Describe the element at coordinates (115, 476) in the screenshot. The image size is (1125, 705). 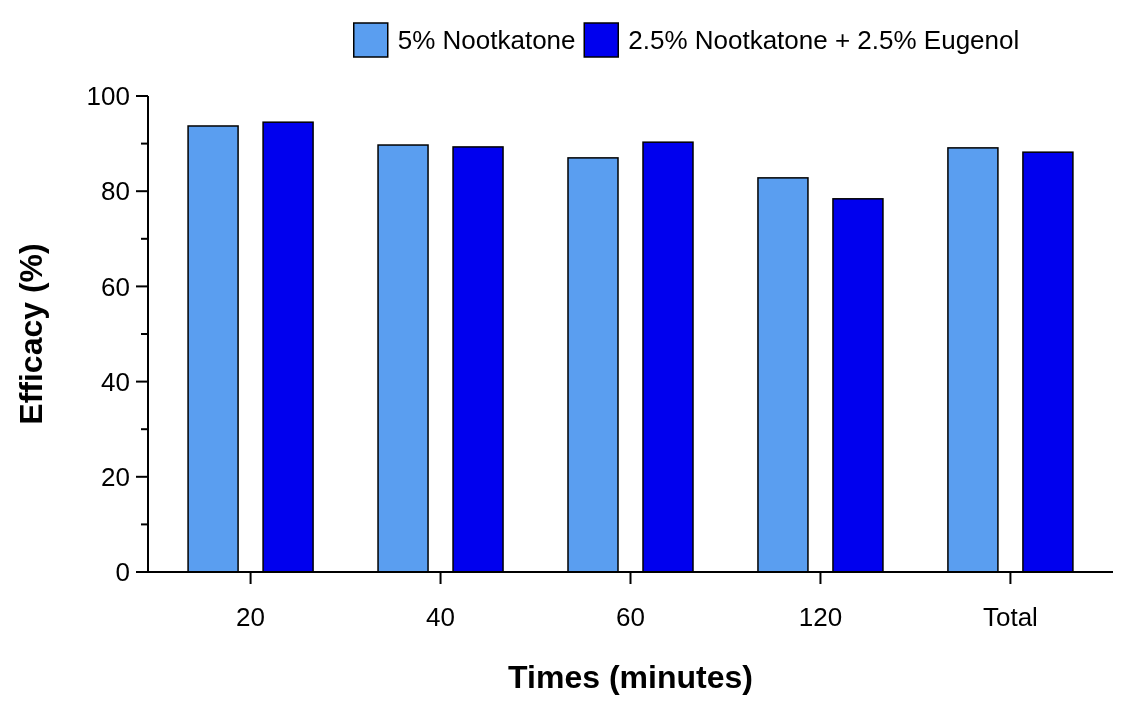
I see `y-tick-label: 20` at that location.